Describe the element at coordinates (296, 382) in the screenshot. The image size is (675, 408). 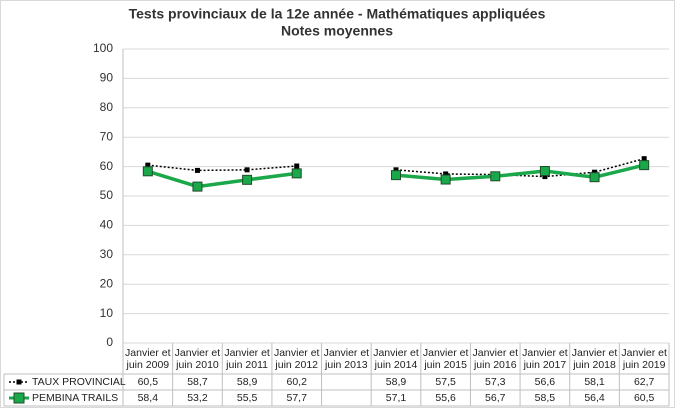
I see `data-label: 60,2` at that location.